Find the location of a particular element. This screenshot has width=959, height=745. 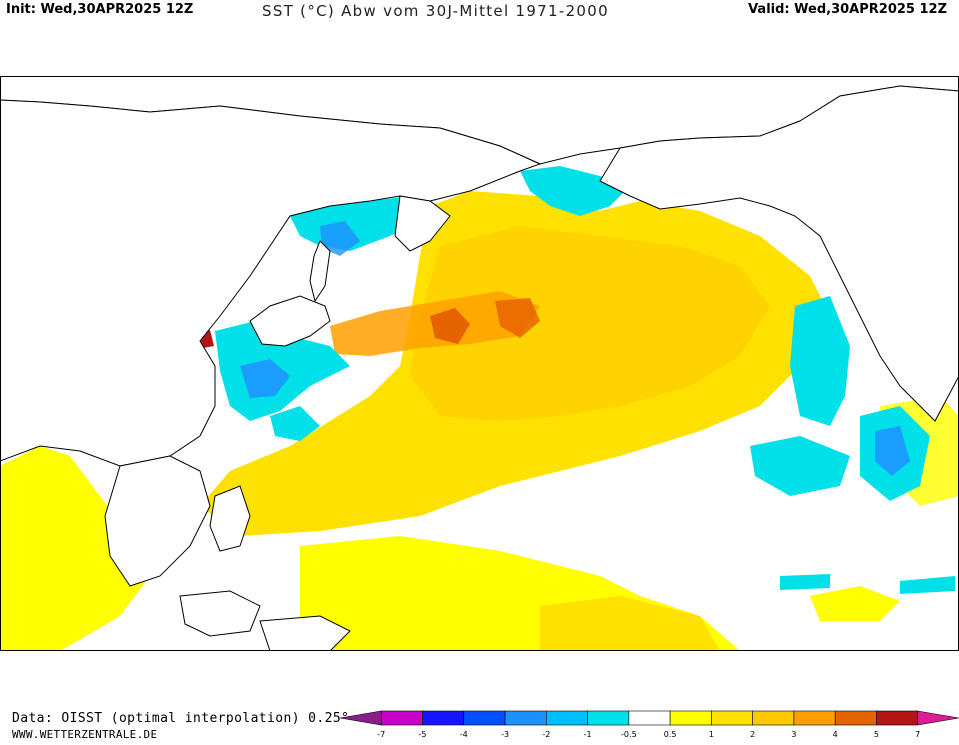

colorbar-tick-label: -7 is located at coordinates (381, 734).